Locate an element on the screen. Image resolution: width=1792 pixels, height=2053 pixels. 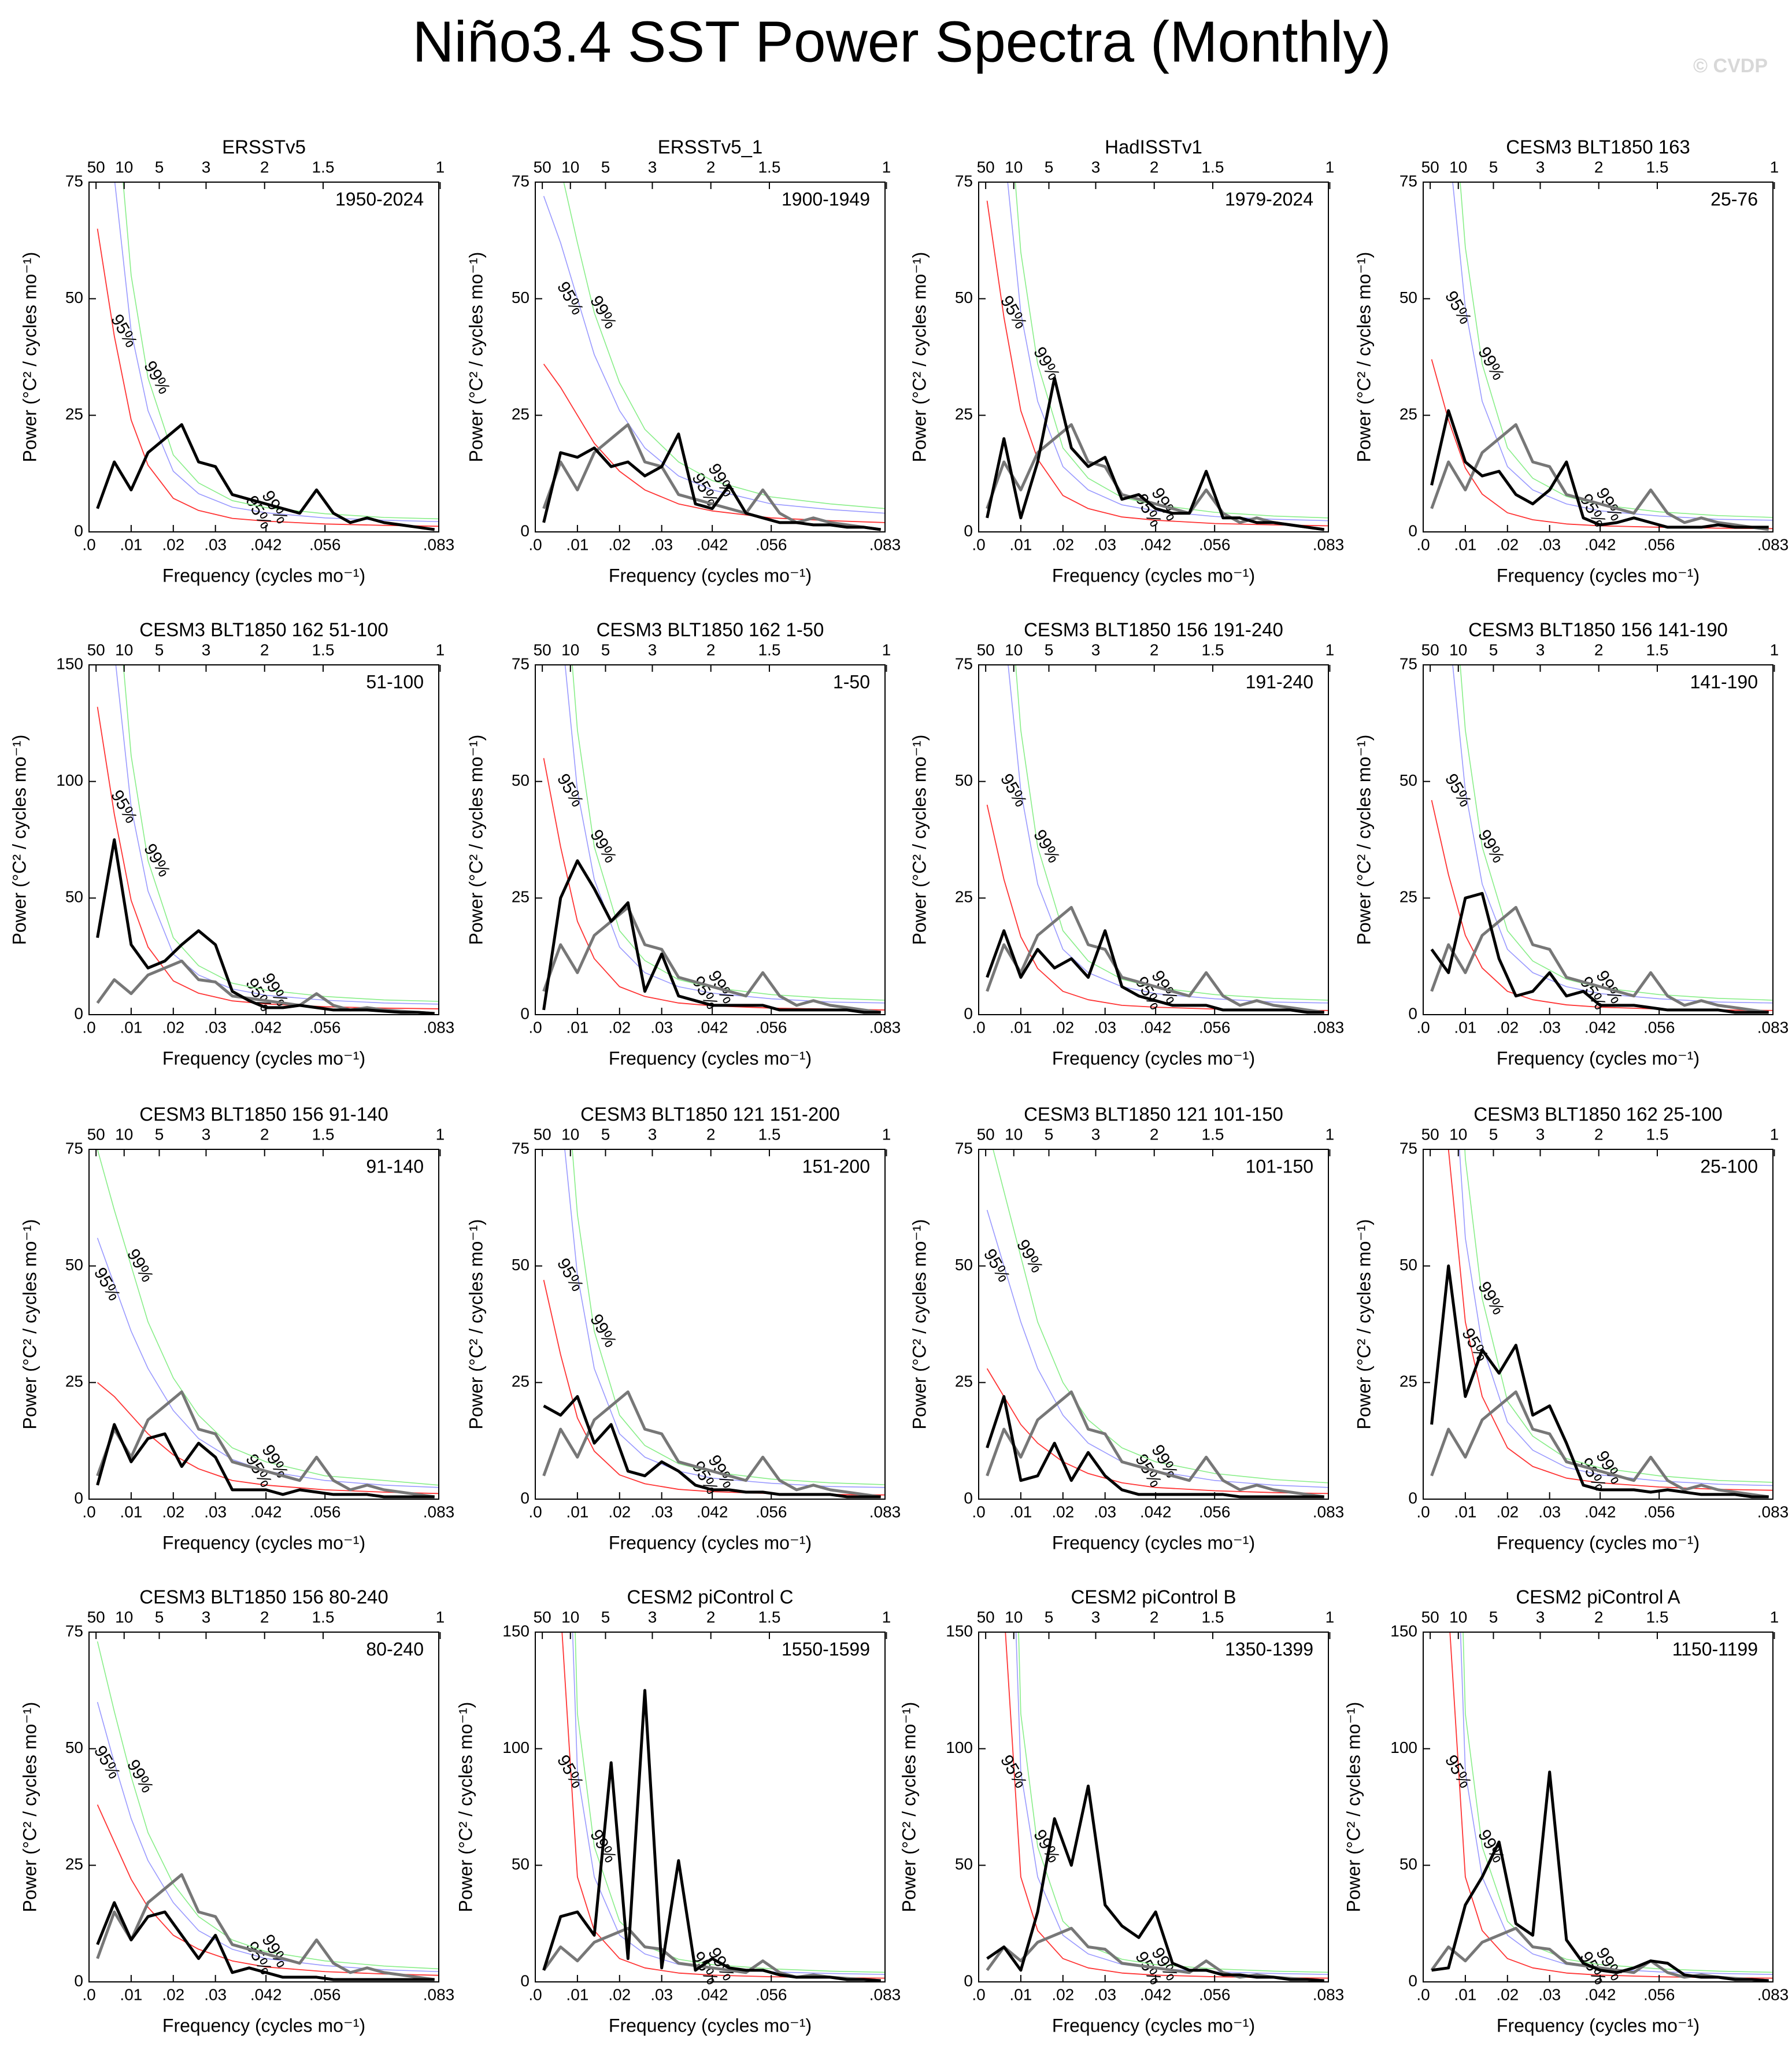
significance-label: 99% is located at coordinates (1030, 1256).